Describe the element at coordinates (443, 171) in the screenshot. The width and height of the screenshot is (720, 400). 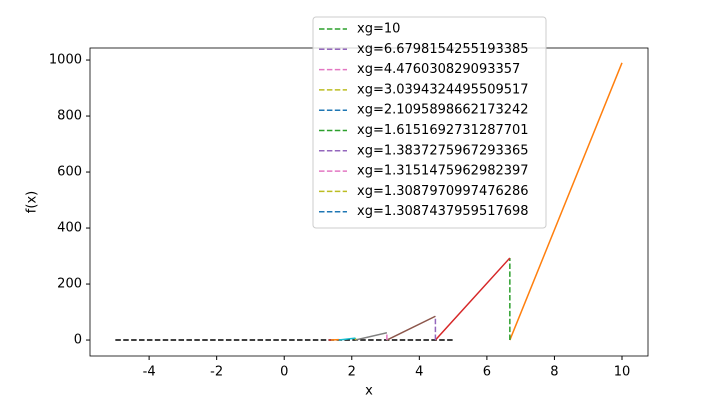
I see `legend-label: xg=1.3151475962982397` at that location.